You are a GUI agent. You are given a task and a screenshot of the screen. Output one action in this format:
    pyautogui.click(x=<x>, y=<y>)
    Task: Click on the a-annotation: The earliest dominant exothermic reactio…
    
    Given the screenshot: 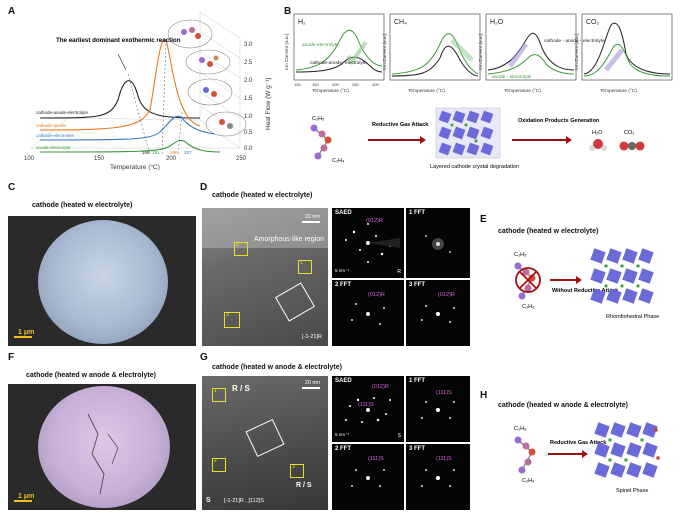 What is the action you would take?
    pyautogui.click(x=118, y=40)
    